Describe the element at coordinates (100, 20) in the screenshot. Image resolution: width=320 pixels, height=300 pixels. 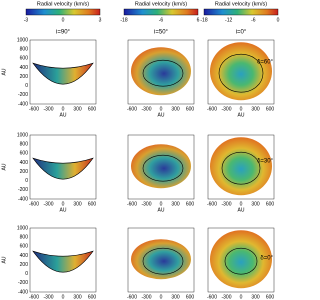
I see `colorbar-tick-label: 3` at that location.